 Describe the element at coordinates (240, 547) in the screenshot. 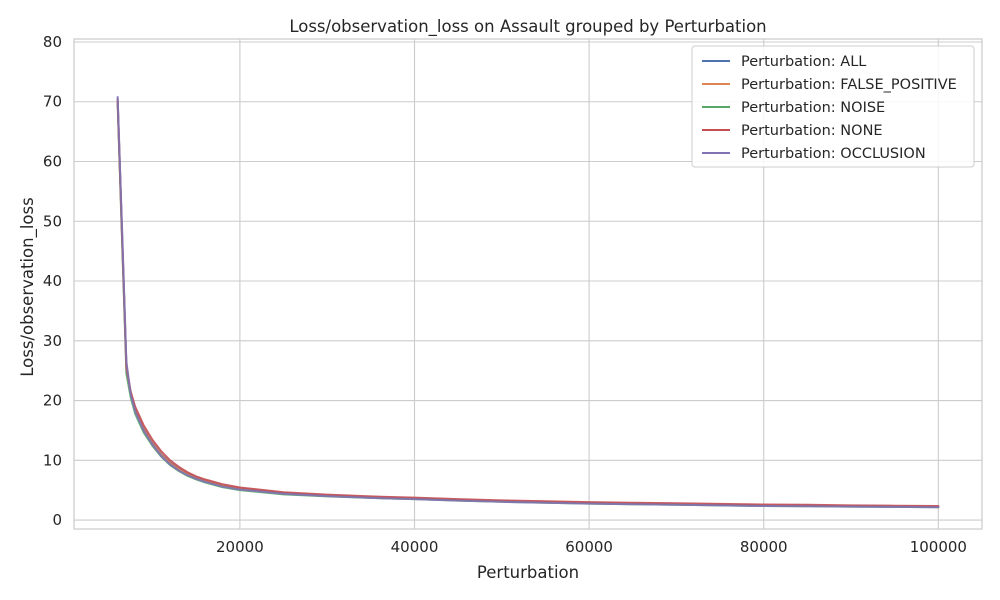

I see `x-tick-label: 20000` at that location.